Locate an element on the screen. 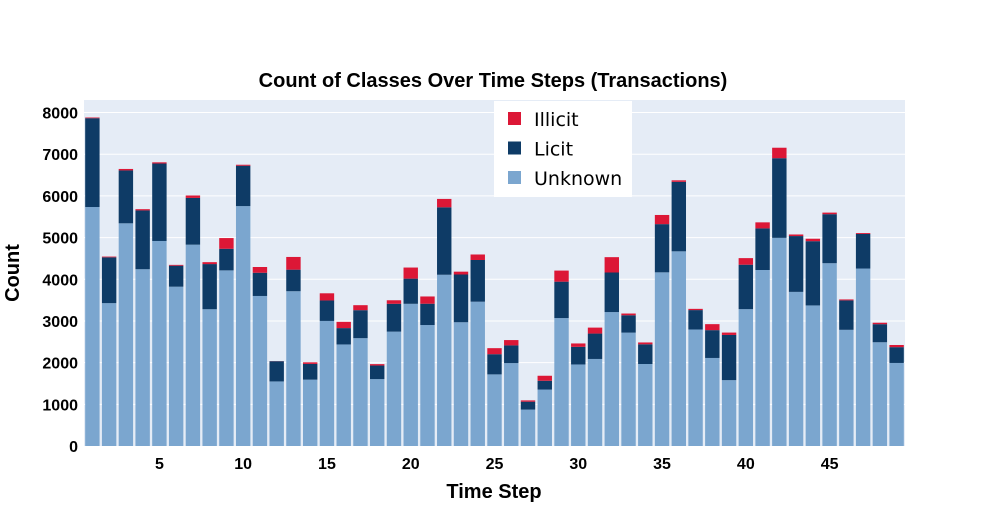 This screenshot has height=525, width=985. legend-label-illicit: Illicit is located at coordinates (556, 120).